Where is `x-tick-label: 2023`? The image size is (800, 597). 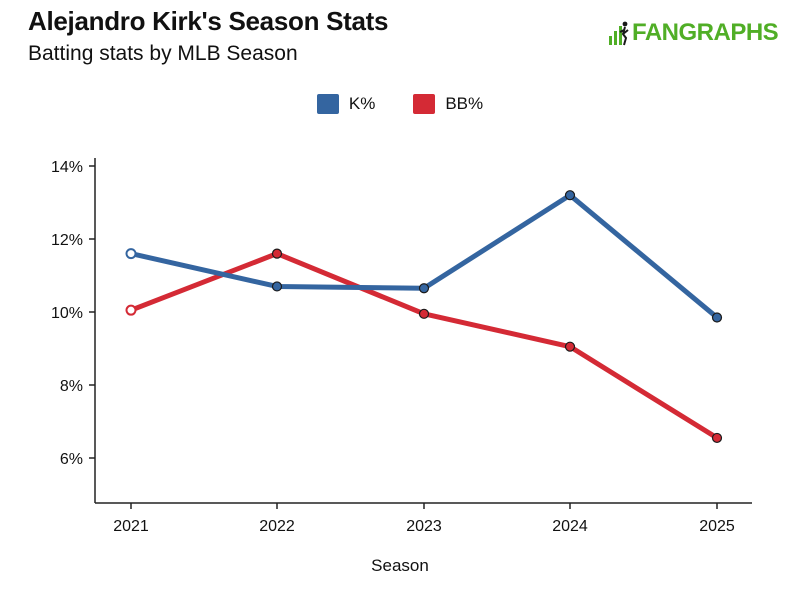
x-tick-label: 2023 is located at coordinates (424, 526).